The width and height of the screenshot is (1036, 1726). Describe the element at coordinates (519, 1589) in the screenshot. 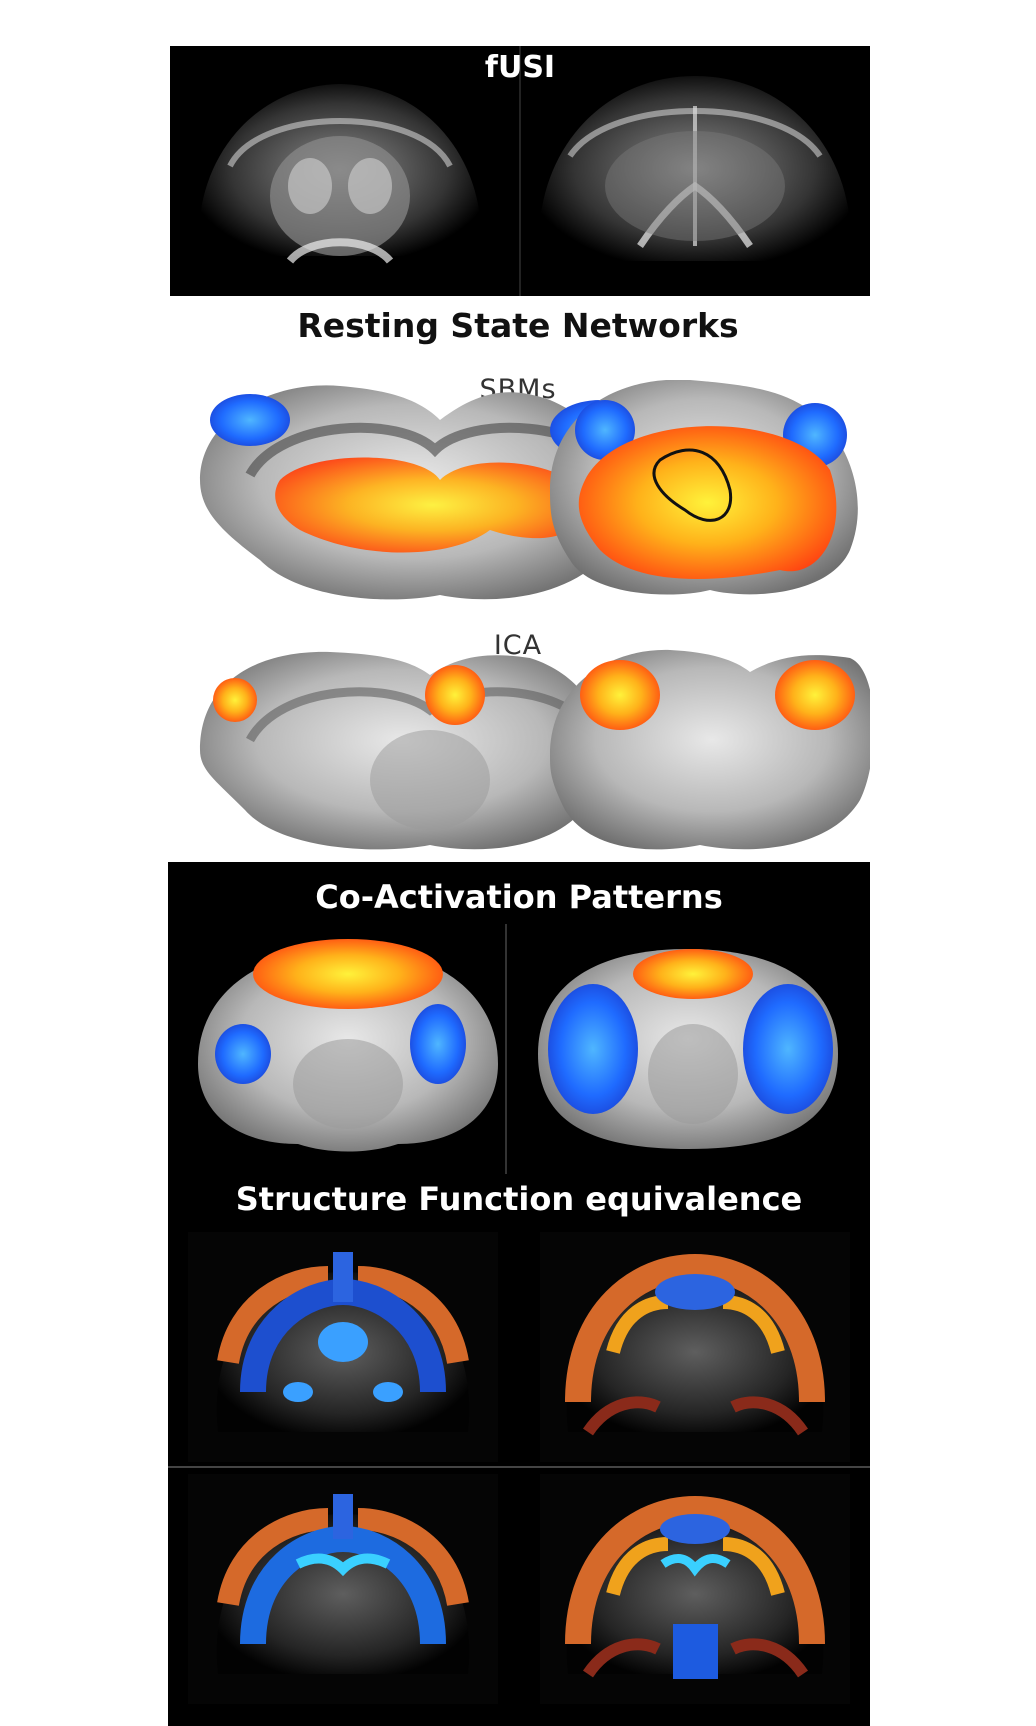

I see `sfe-images-row2` at that location.